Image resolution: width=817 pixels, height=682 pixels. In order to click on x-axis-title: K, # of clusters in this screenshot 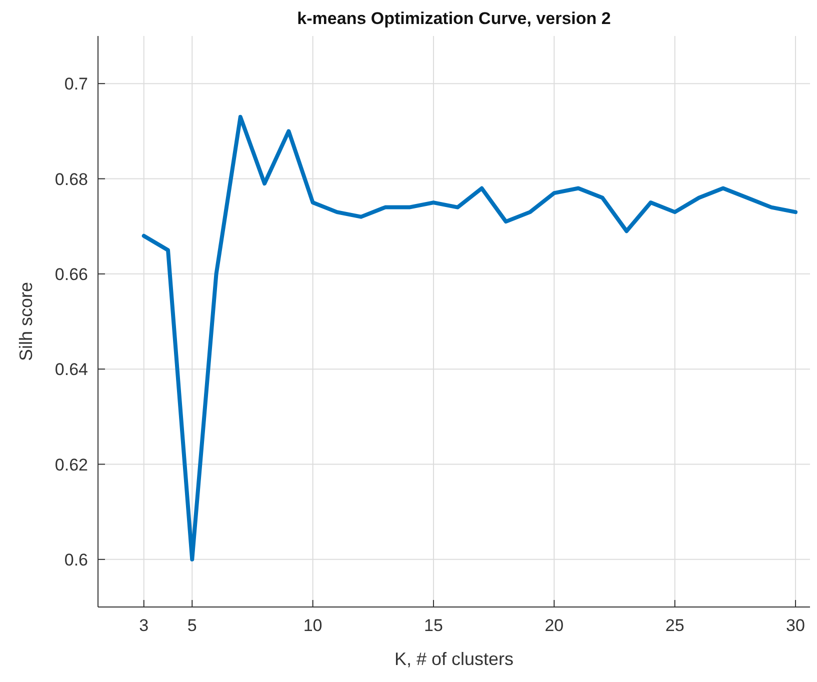, I will do `click(454, 659)`.